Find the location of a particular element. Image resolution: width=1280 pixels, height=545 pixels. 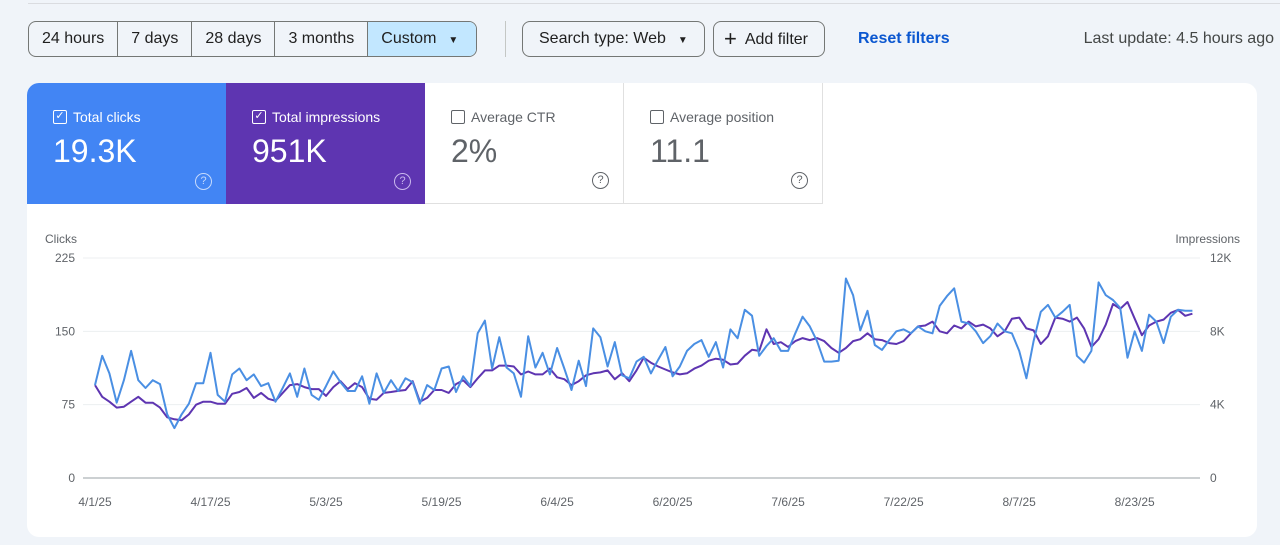

add-filter-button: + Add filter is located at coordinates (769, 39).